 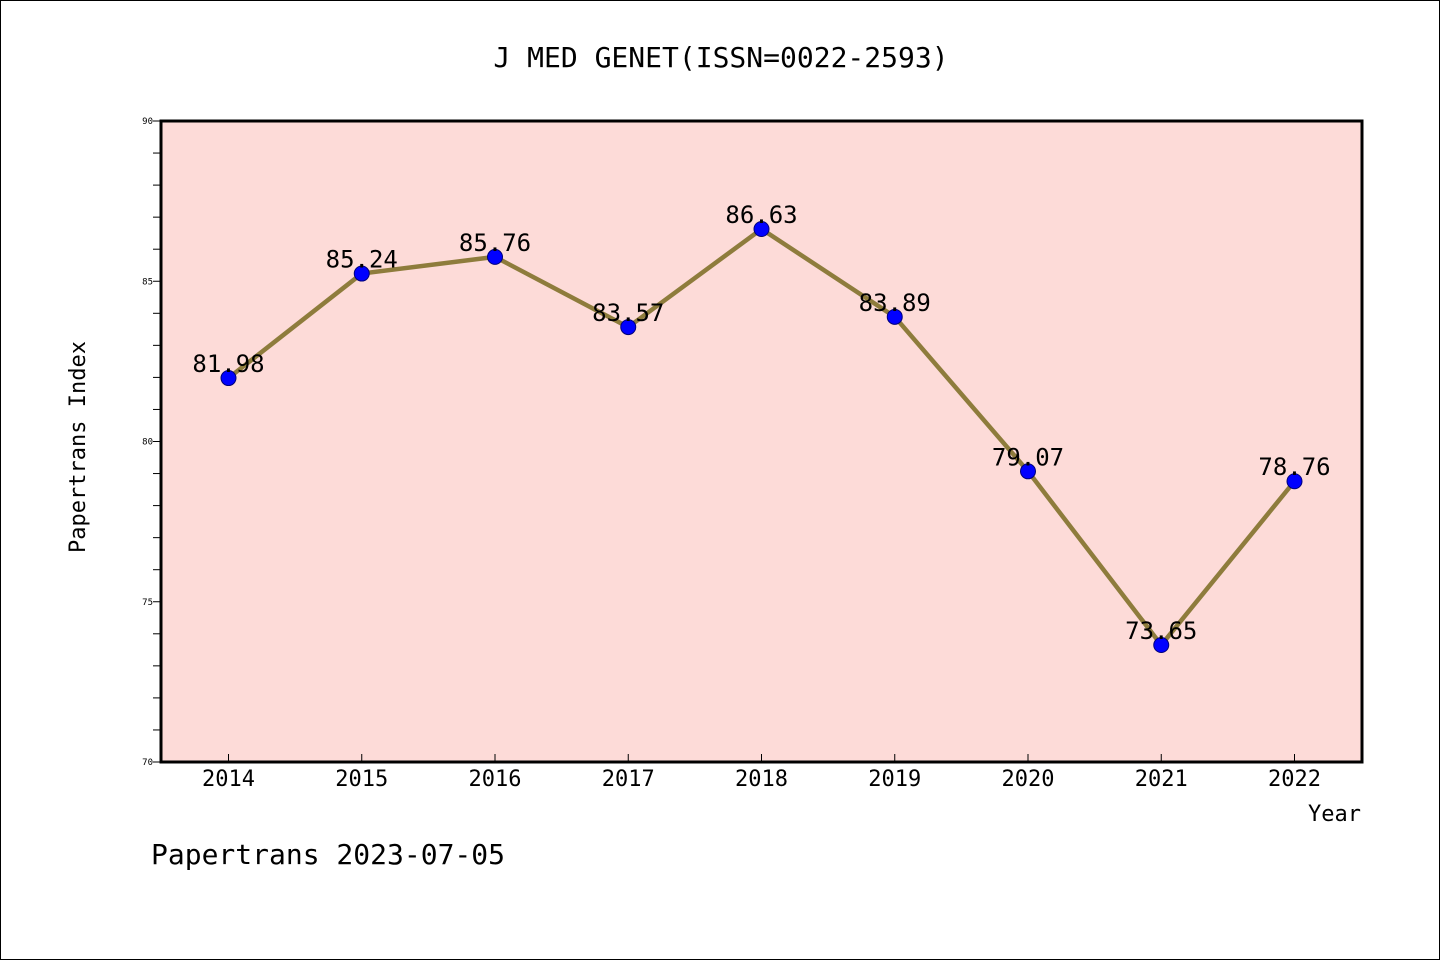 I want to click on x-tick-label: 2021, so click(x=1161, y=779).